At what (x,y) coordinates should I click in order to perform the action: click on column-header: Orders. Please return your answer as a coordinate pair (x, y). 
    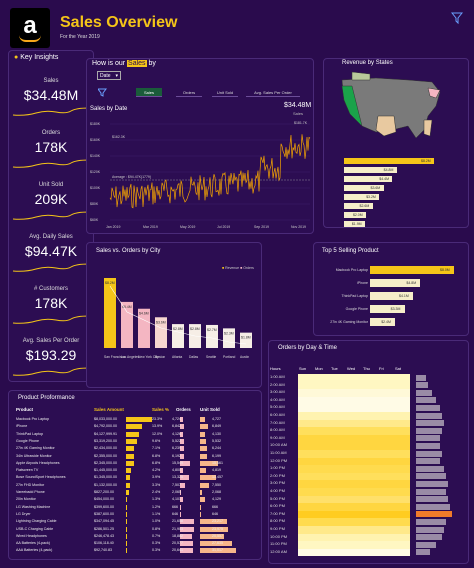
    Looking at the image, I should click on (183, 409).